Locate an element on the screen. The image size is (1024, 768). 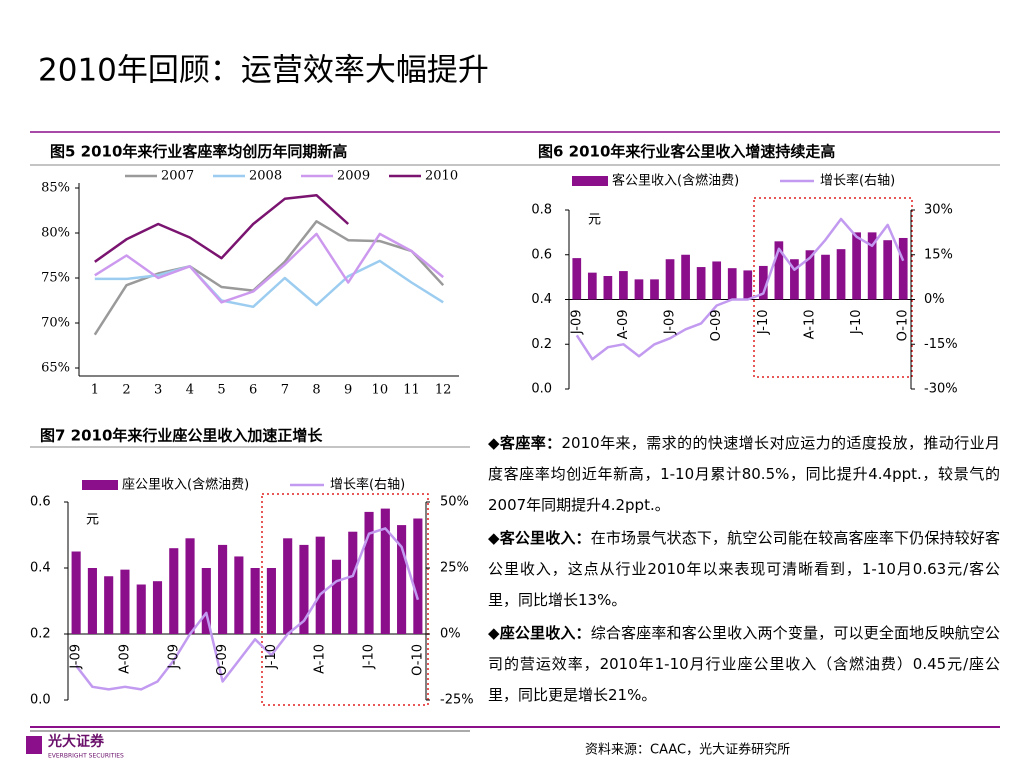
y-tick-label: 0.2 is located at coordinates (40, 634).